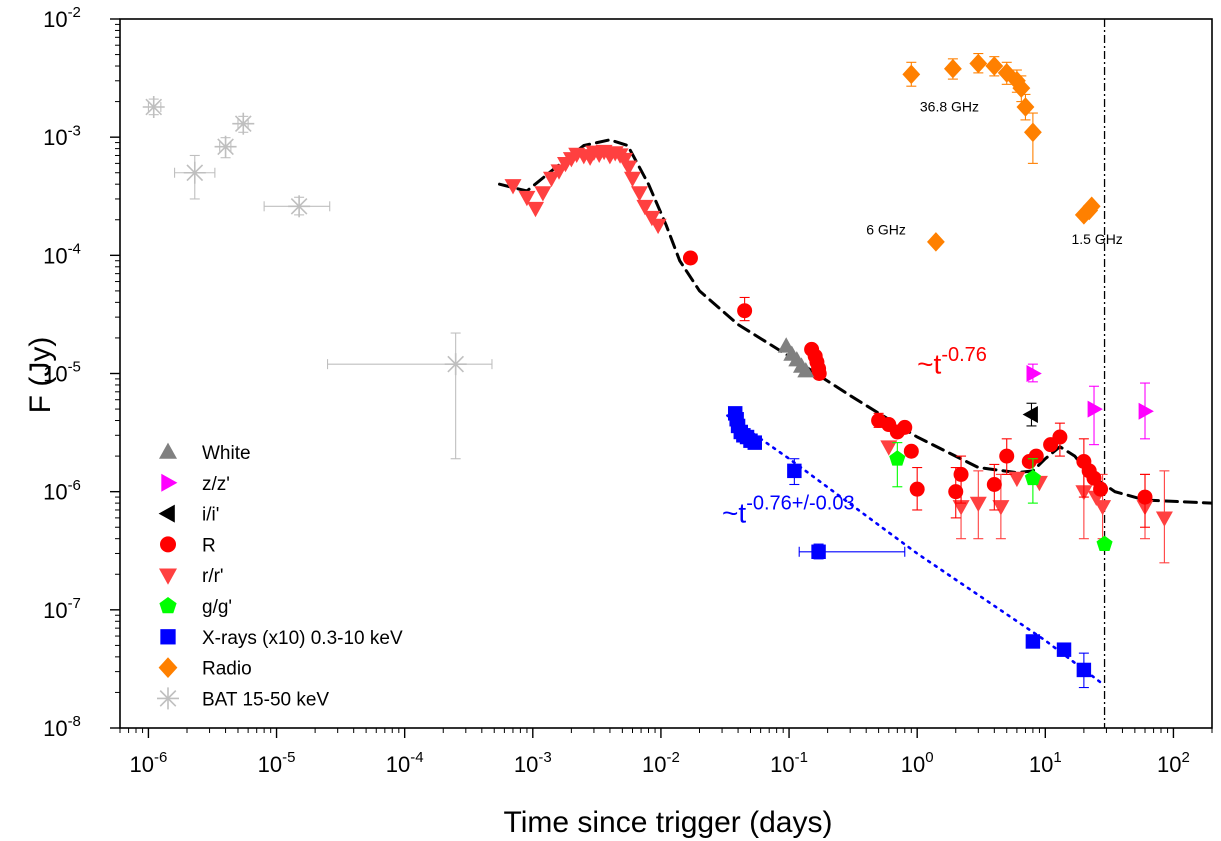 This screenshot has height=841, width=1221. I want to click on x-tick-label-exp: -2, so click(672, 757).